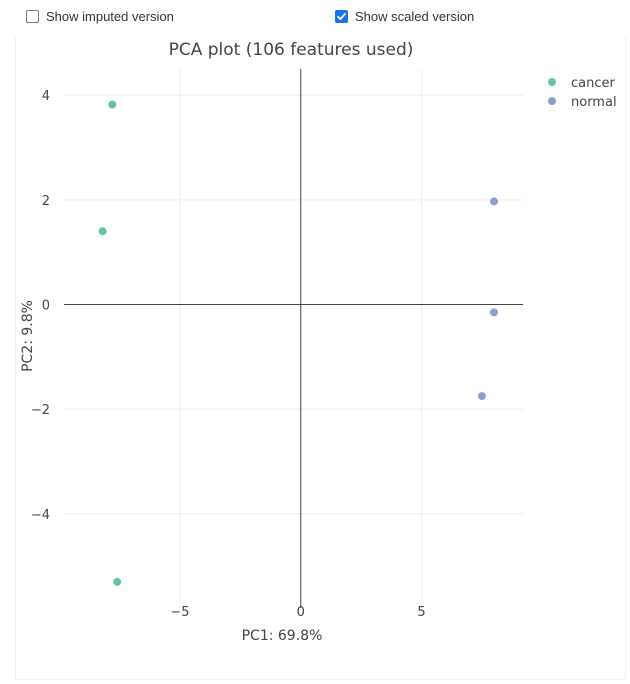 This screenshot has width=630, height=684. Describe the element at coordinates (552, 82) in the screenshot. I see `legend-marker-cancer` at that location.